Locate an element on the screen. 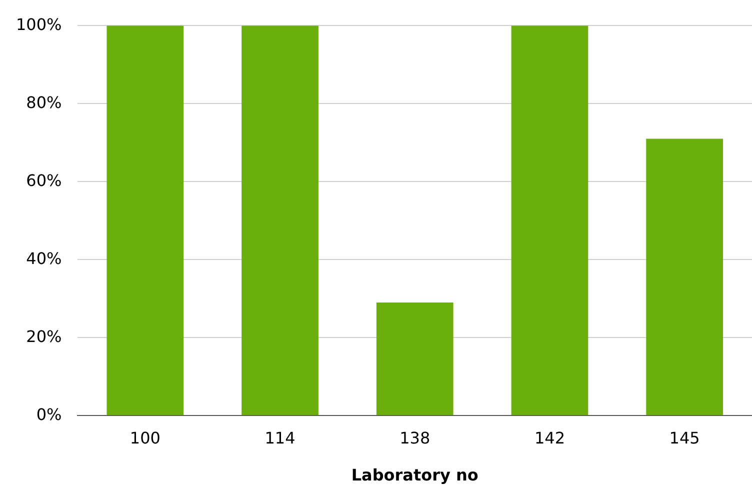 Image resolution: width=752 pixels, height=488 pixels. x-tick-label: 142 is located at coordinates (549, 438).